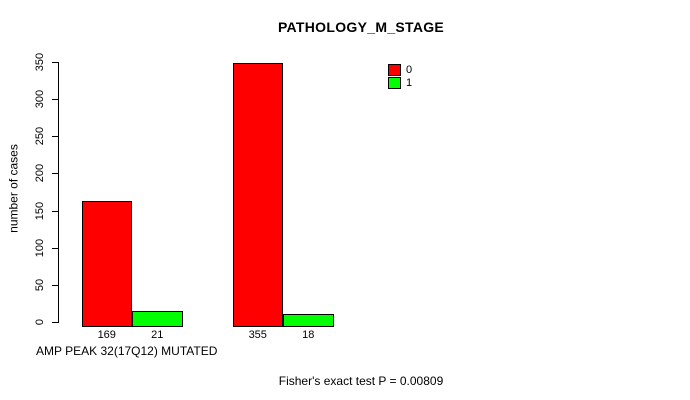  Describe the element at coordinates (40, 210) in the screenshot. I see `y-axis-tick-label: 150` at that location.